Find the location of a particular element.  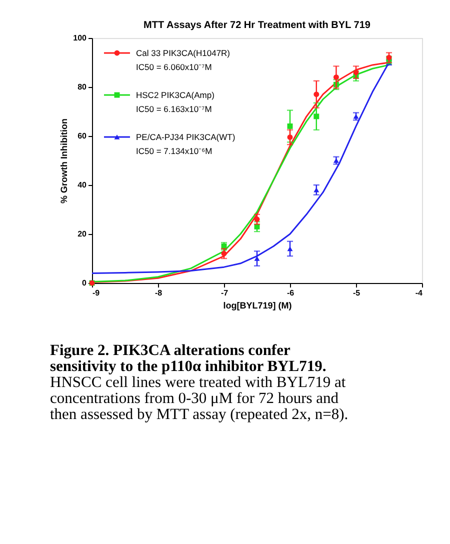

x-tick-label: -6 is located at coordinates (290, 293).